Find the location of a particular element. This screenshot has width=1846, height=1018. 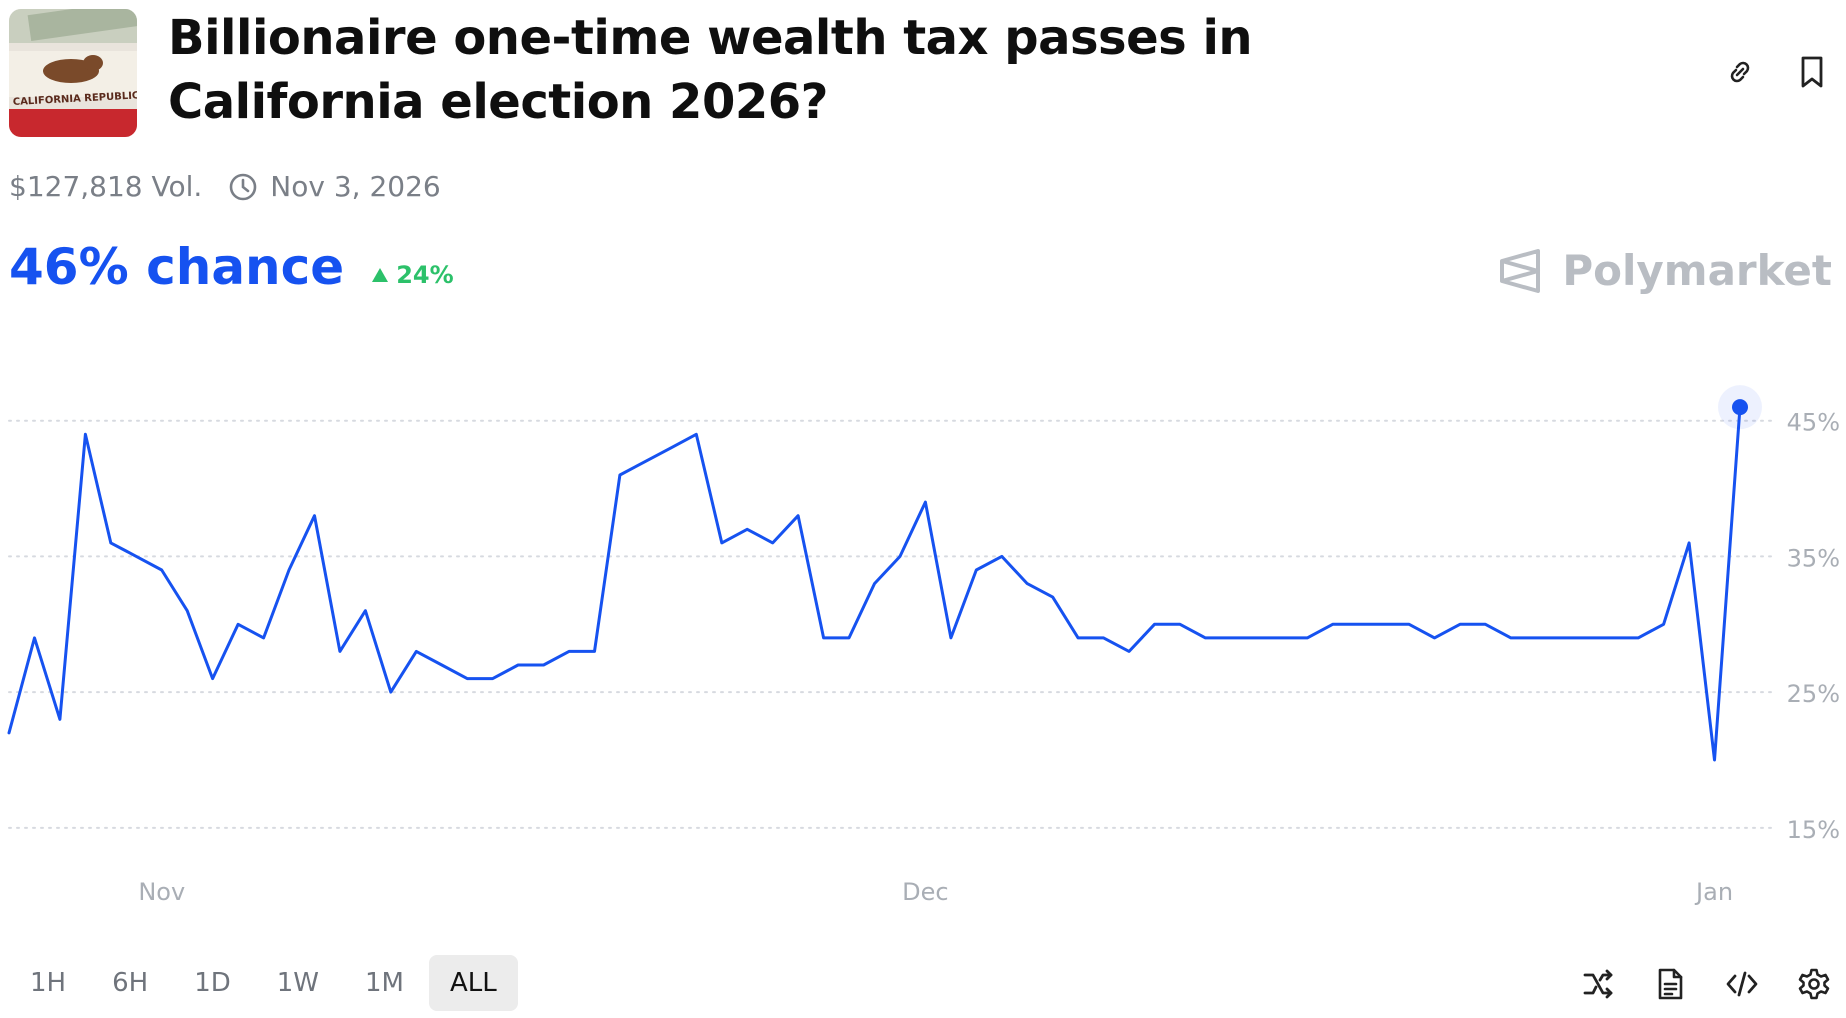

link-icon is located at coordinates (1740, 72).